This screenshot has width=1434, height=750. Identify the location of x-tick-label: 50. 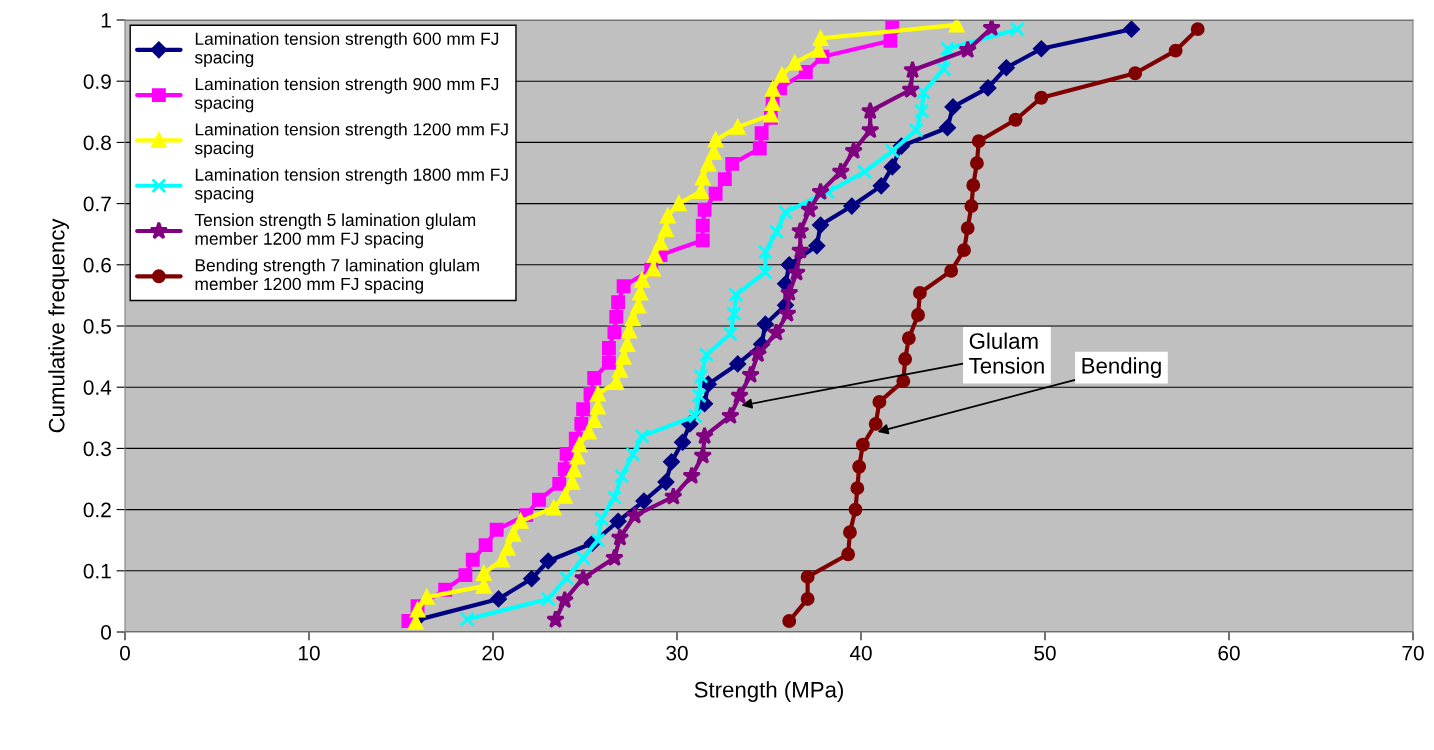
(1045, 653).